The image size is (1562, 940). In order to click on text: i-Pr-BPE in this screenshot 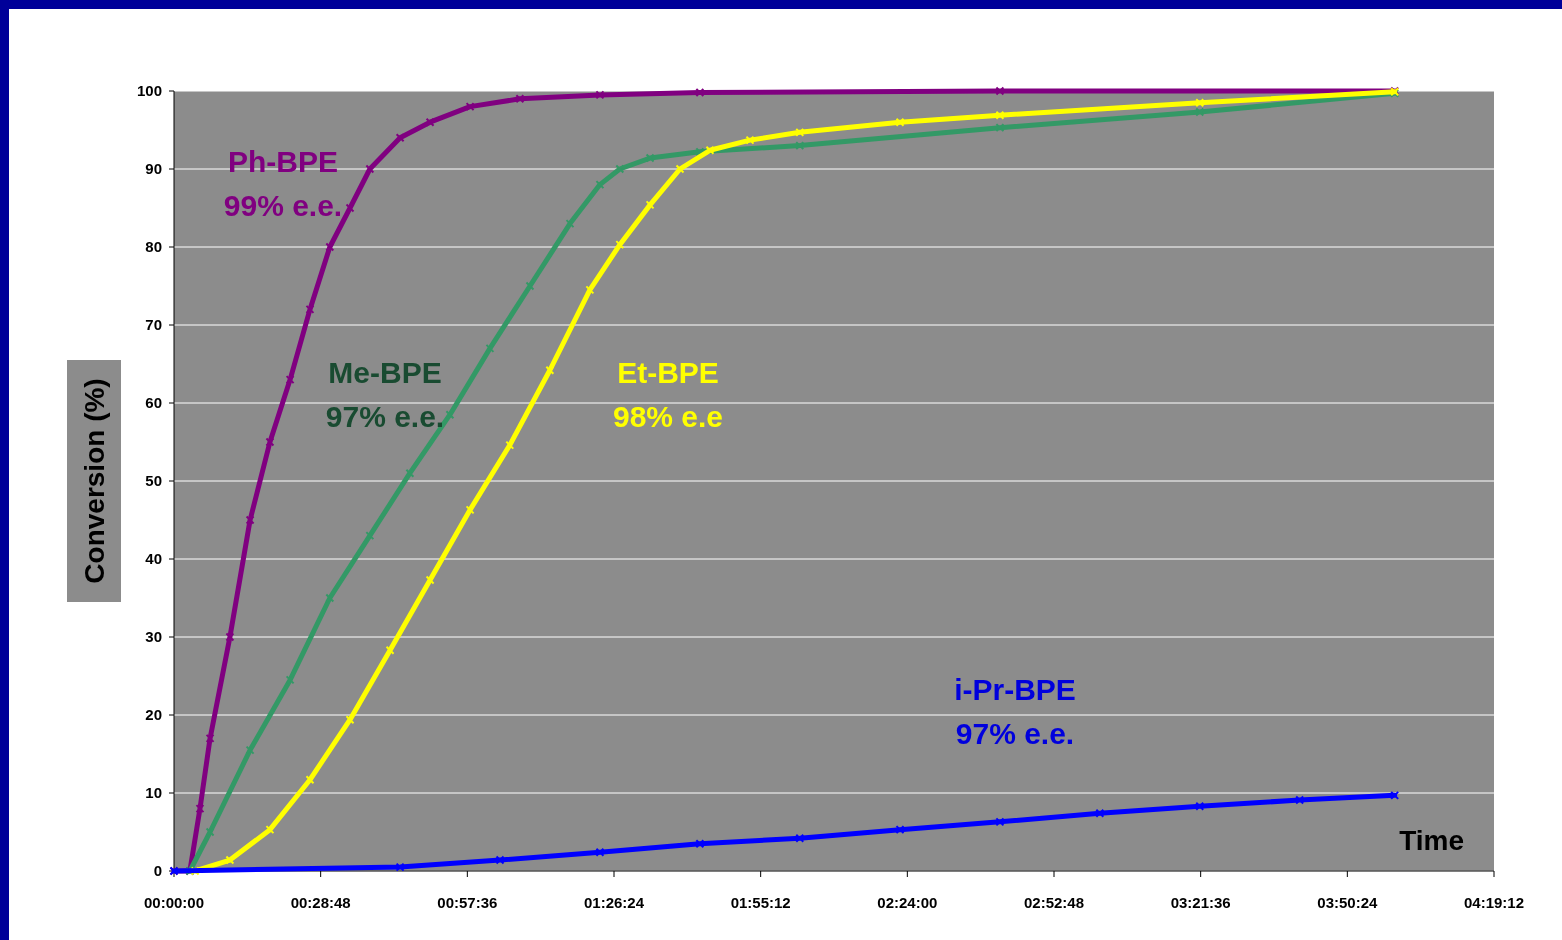, I will do `click(1015, 689)`.